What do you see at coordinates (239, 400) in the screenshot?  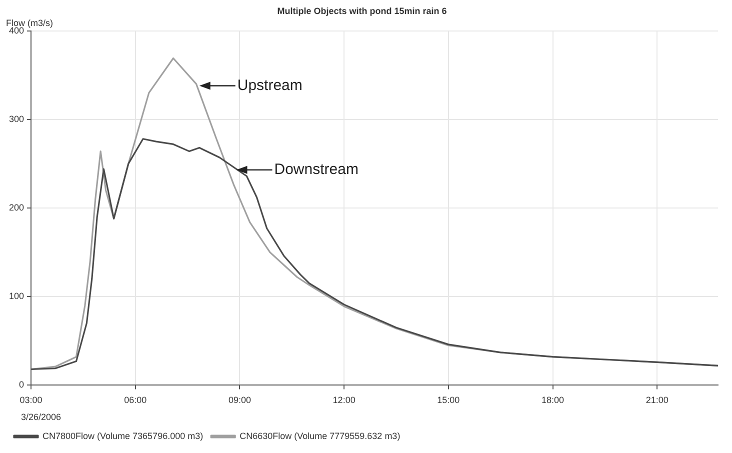 I see `x-tick-label: 09:00` at bounding box center [239, 400].